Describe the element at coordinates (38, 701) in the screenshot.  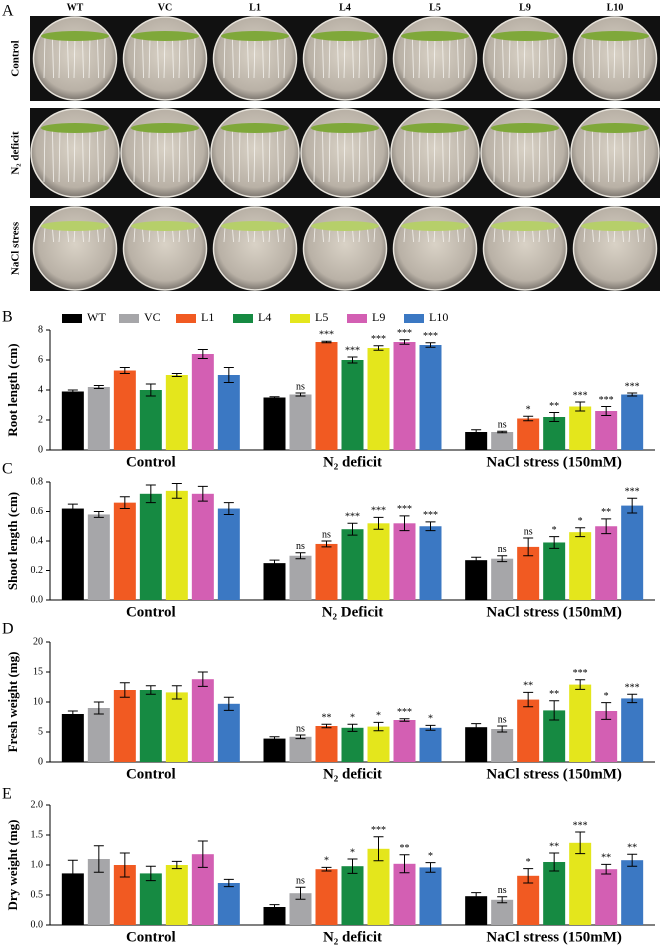
I see `y-tick-label: 10` at that location.